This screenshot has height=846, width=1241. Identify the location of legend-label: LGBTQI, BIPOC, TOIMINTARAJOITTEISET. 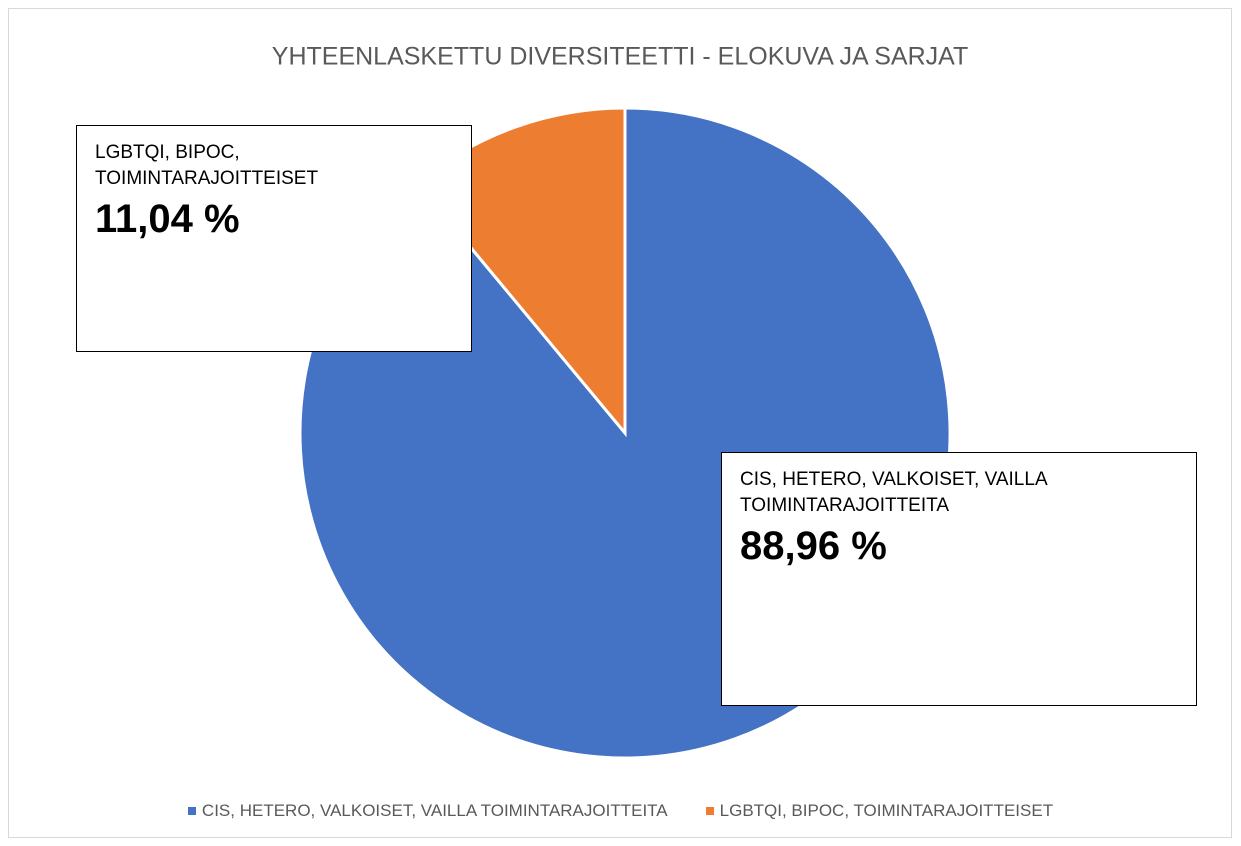
(886, 810).